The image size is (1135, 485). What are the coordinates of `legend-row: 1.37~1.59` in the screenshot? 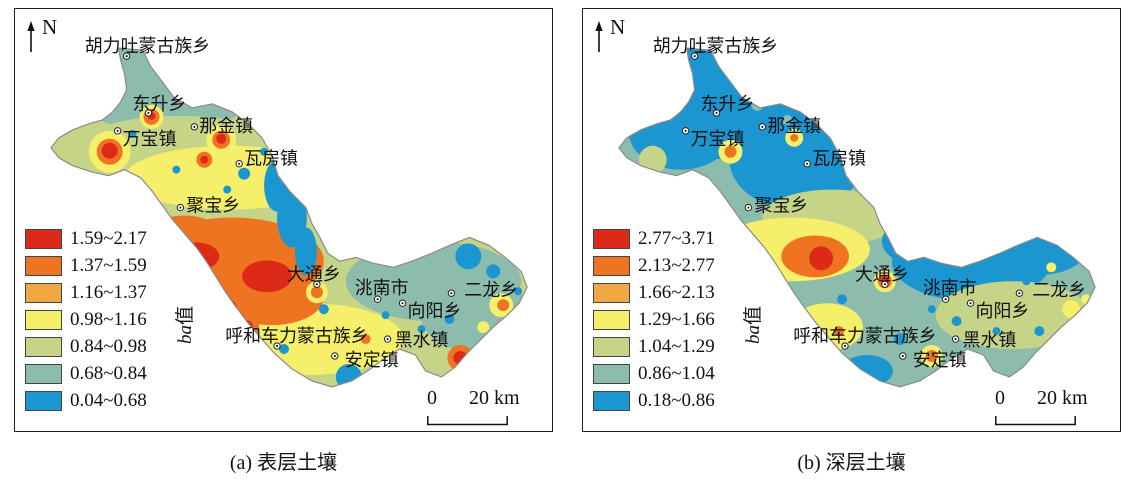 It's located at (86, 266).